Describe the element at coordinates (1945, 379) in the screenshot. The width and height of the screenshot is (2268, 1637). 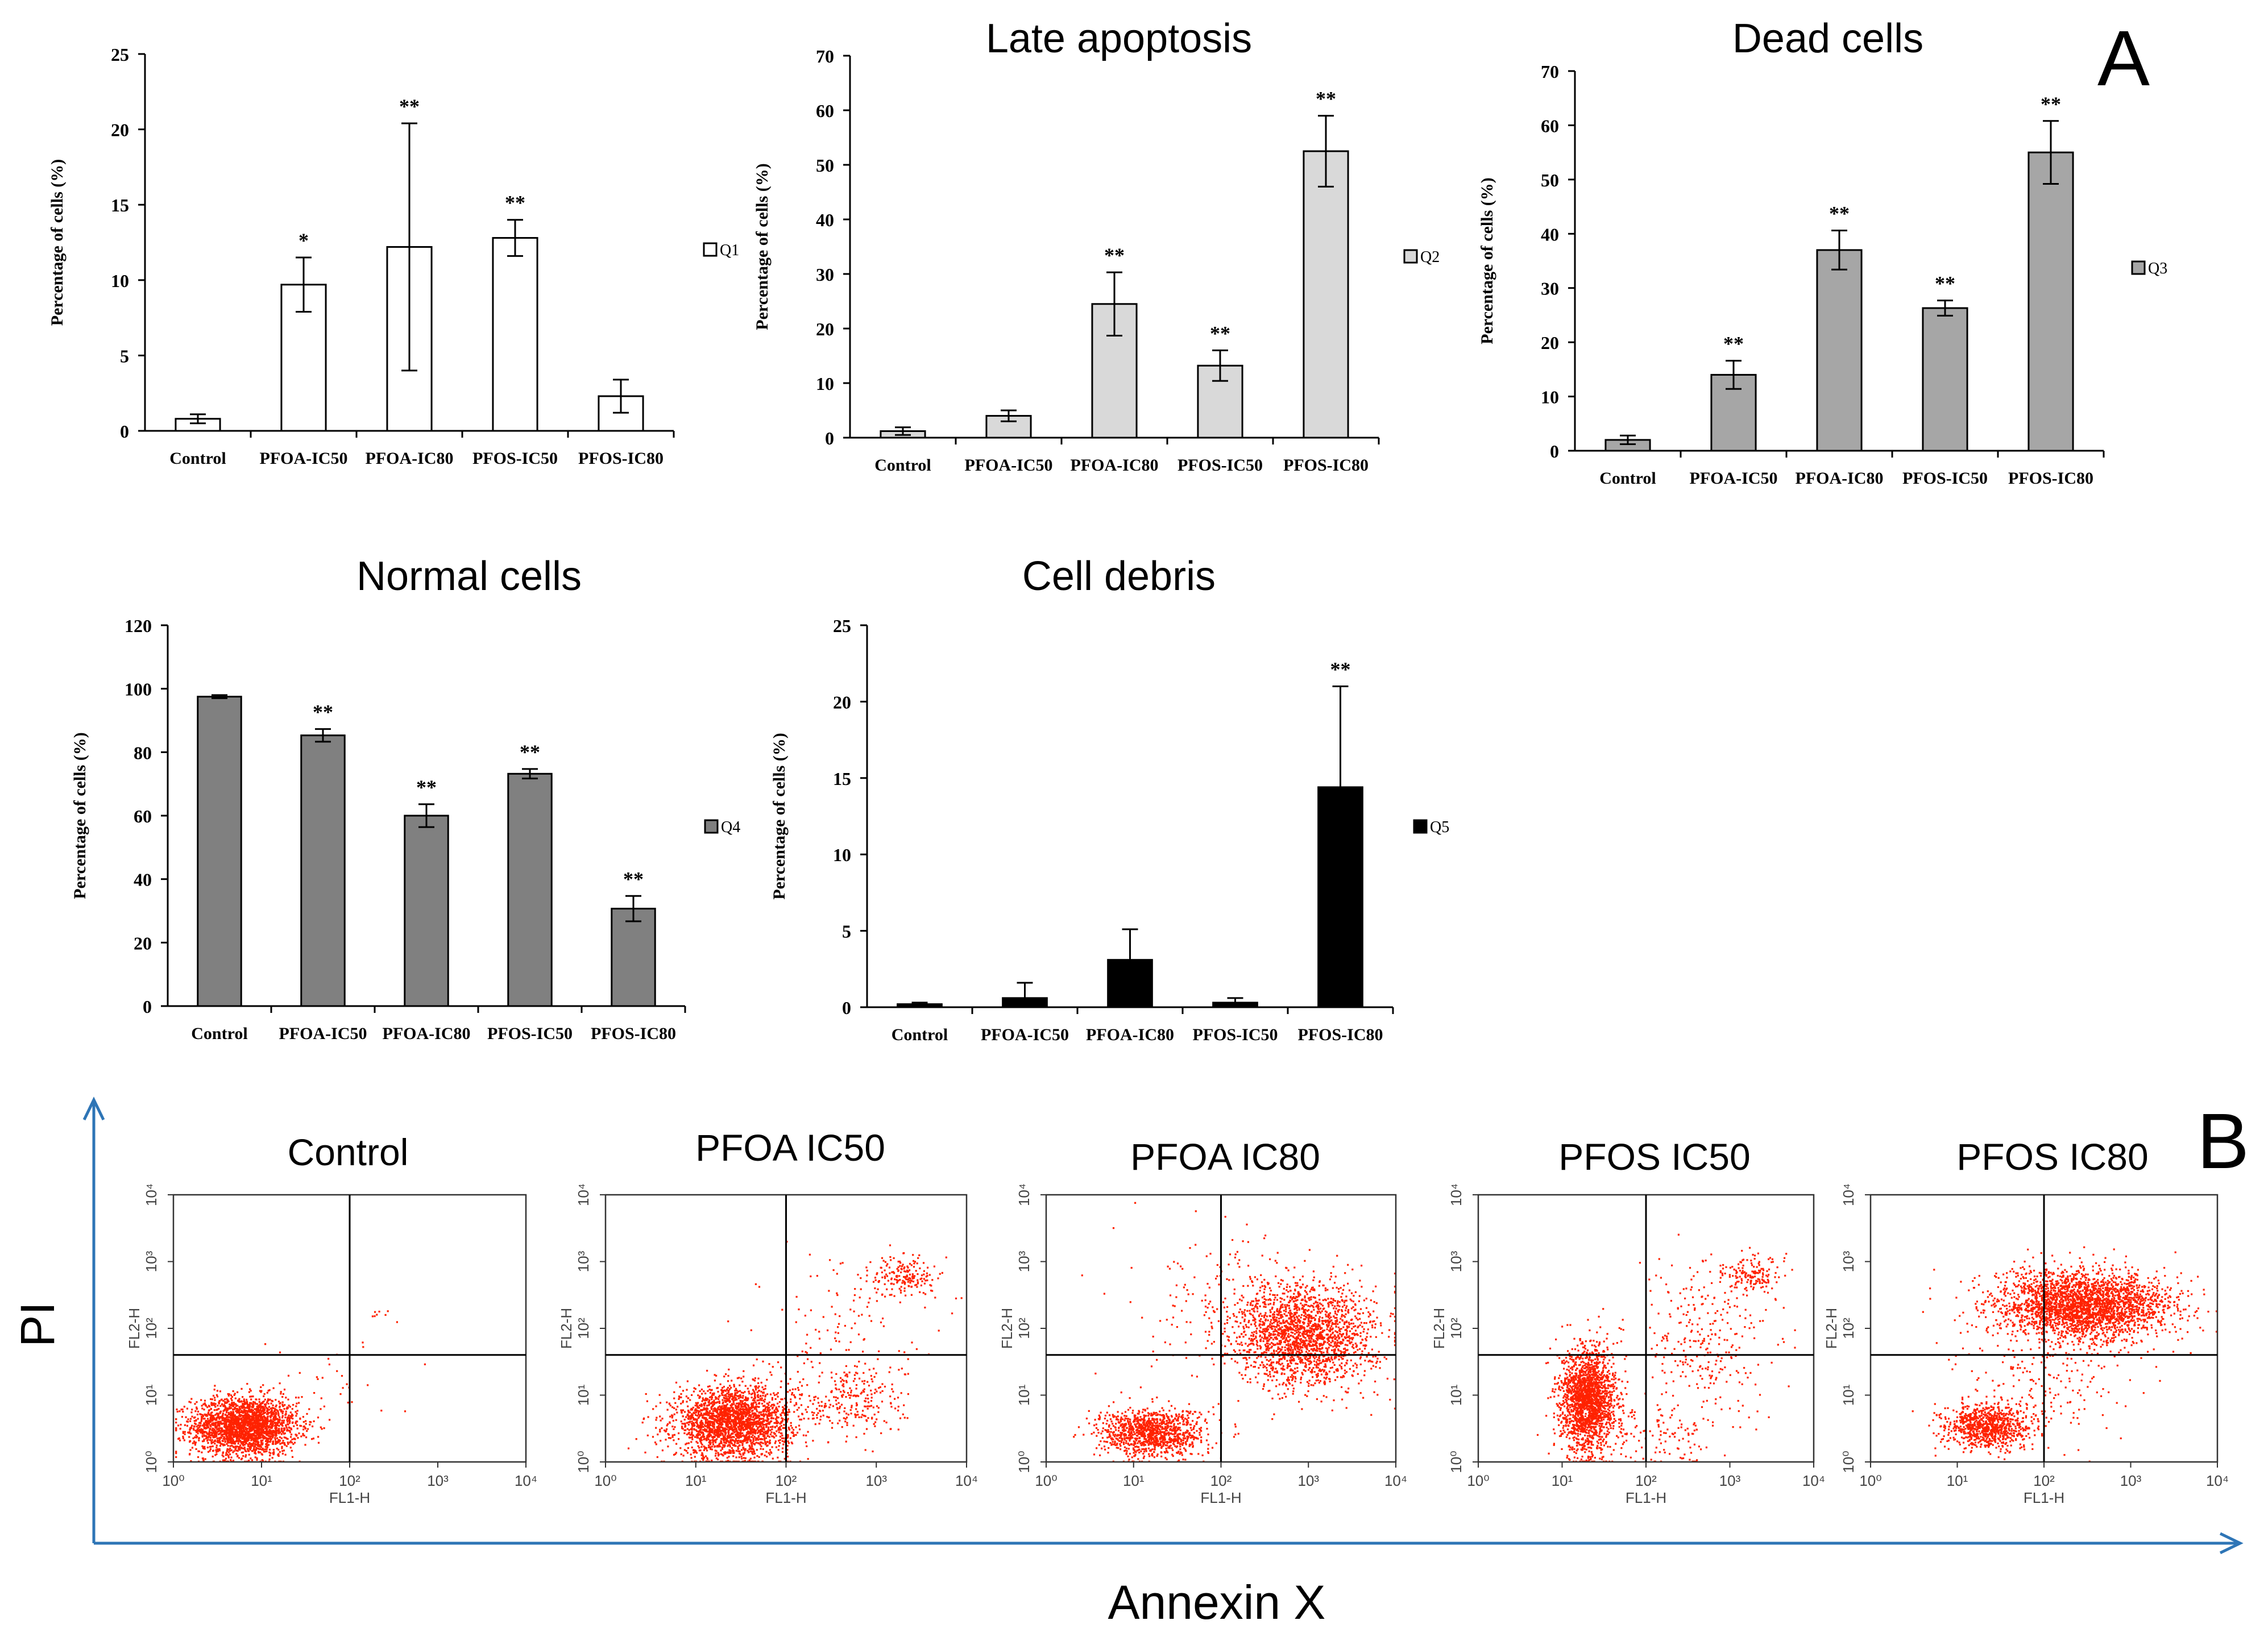
I see `bar-pfos-ic50` at that location.